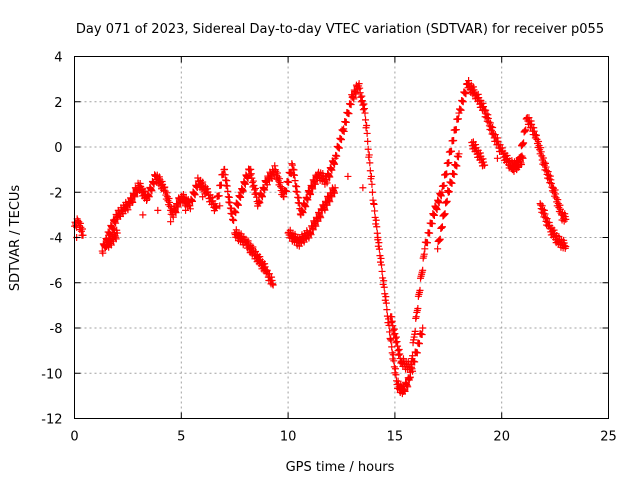 Image resolution: width=640 pixels, height=480 pixels. Describe the element at coordinates (58, 58) in the screenshot. I see `y-tick-label: 4` at that location.